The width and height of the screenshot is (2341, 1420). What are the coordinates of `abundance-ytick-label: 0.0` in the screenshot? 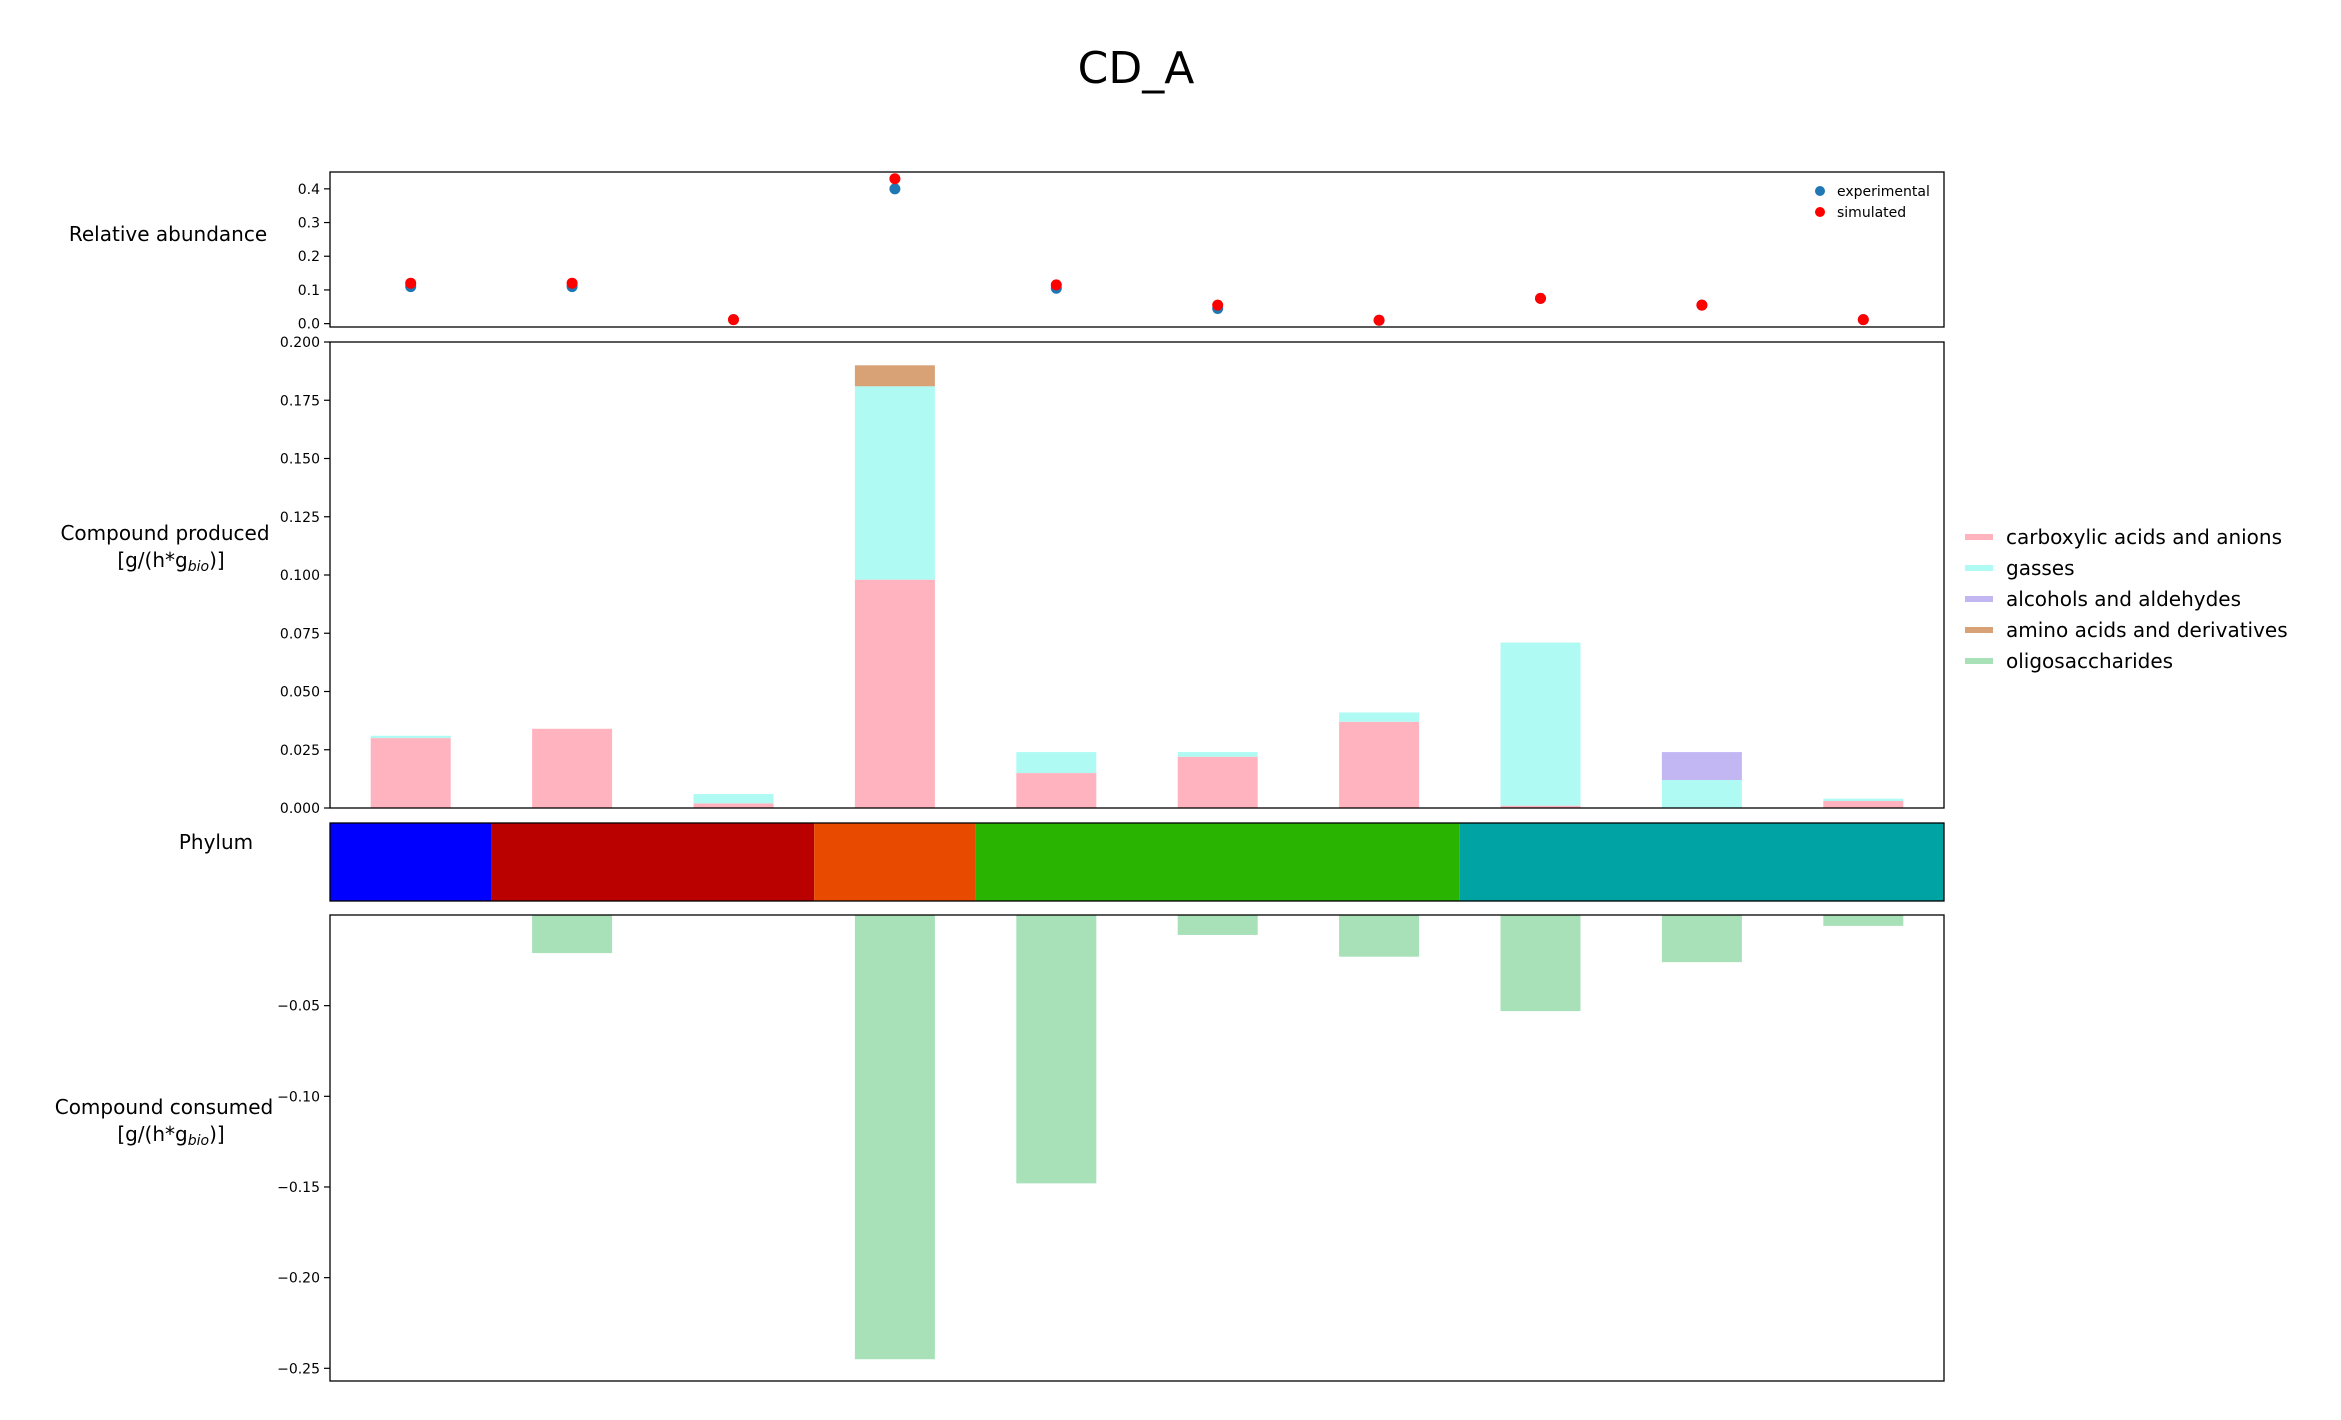 It's located at (309, 325).